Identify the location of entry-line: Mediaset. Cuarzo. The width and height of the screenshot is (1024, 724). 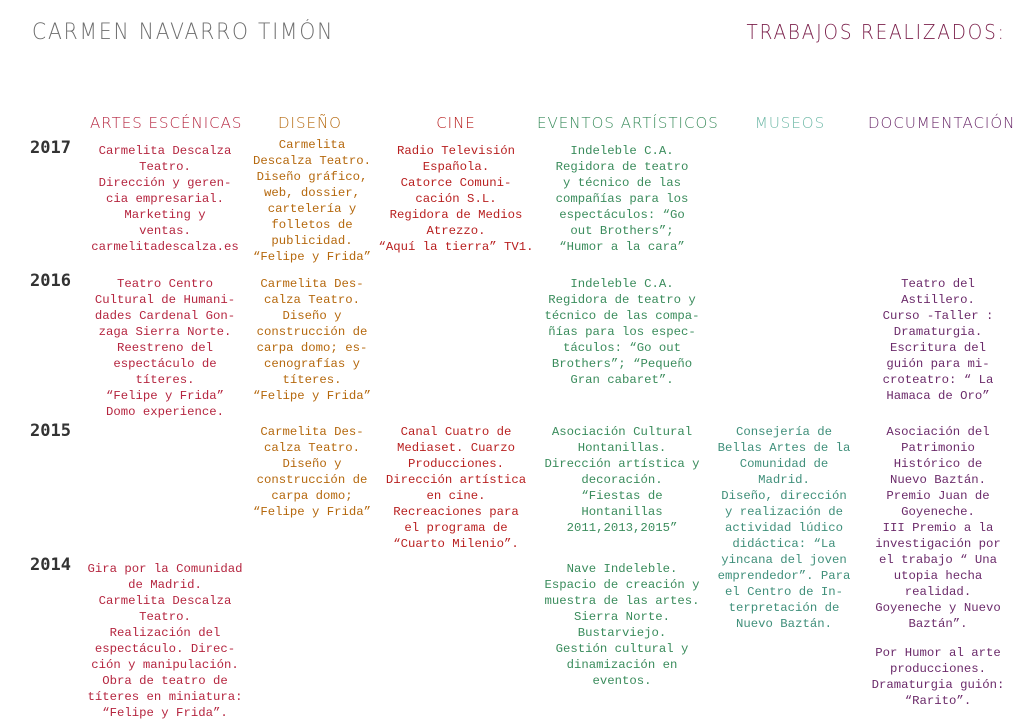
(456, 448).